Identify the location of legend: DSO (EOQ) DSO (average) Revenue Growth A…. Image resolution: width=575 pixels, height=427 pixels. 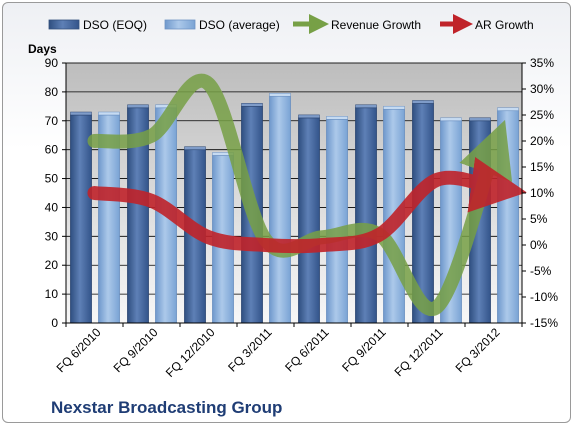
(291, 24).